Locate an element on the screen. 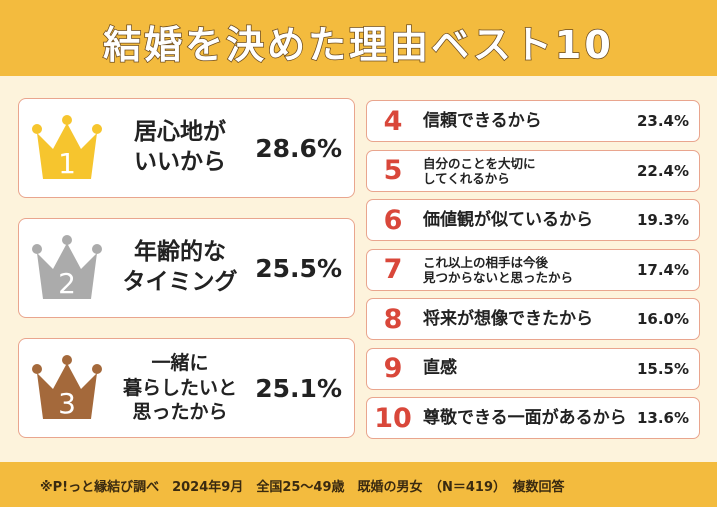 Image resolution: width=717 pixels, height=507 pixels. rank-item: 8 将来が想像できたから 16.0% is located at coordinates (533, 319).